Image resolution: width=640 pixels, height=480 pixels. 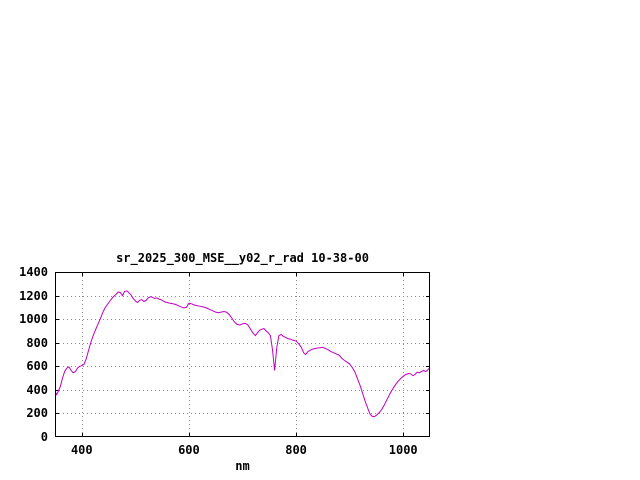 I want to click on x-tick-label: 600, so click(x=189, y=450).